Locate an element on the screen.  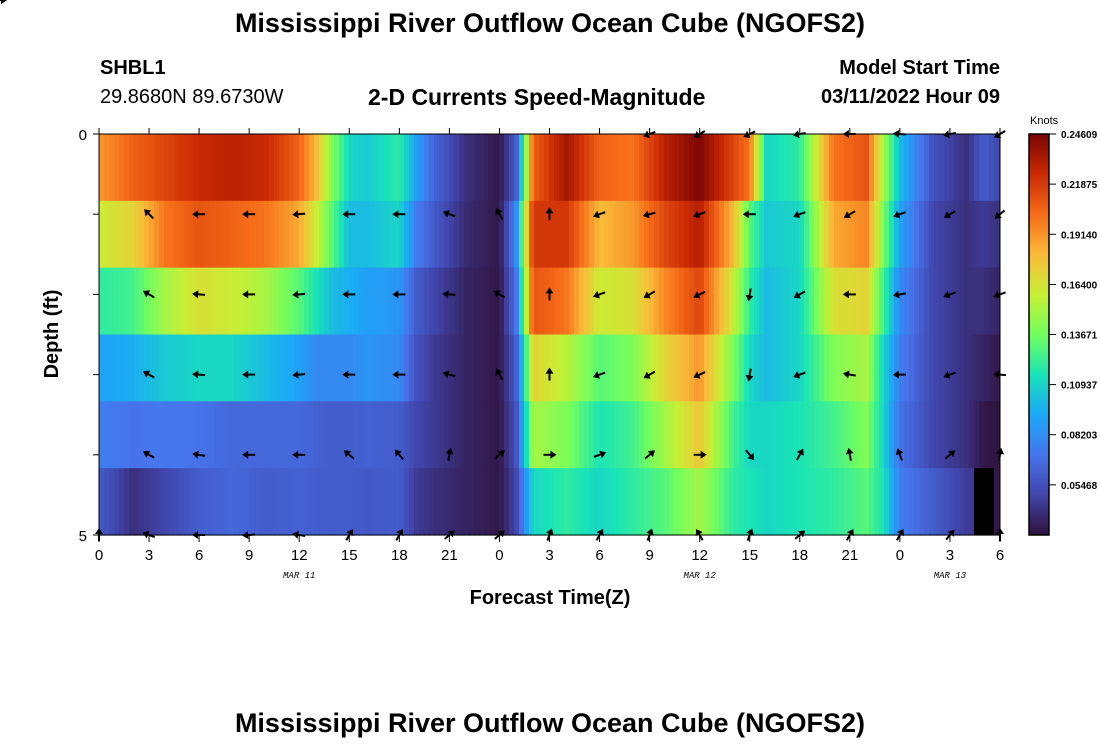
x-tick-label: 9 is located at coordinates (649, 555).